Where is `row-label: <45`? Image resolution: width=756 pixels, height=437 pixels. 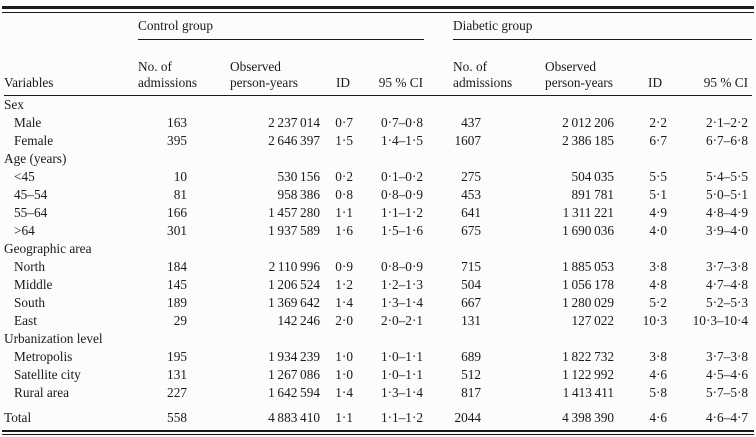
row-label: <45 is located at coordinates (24, 176).